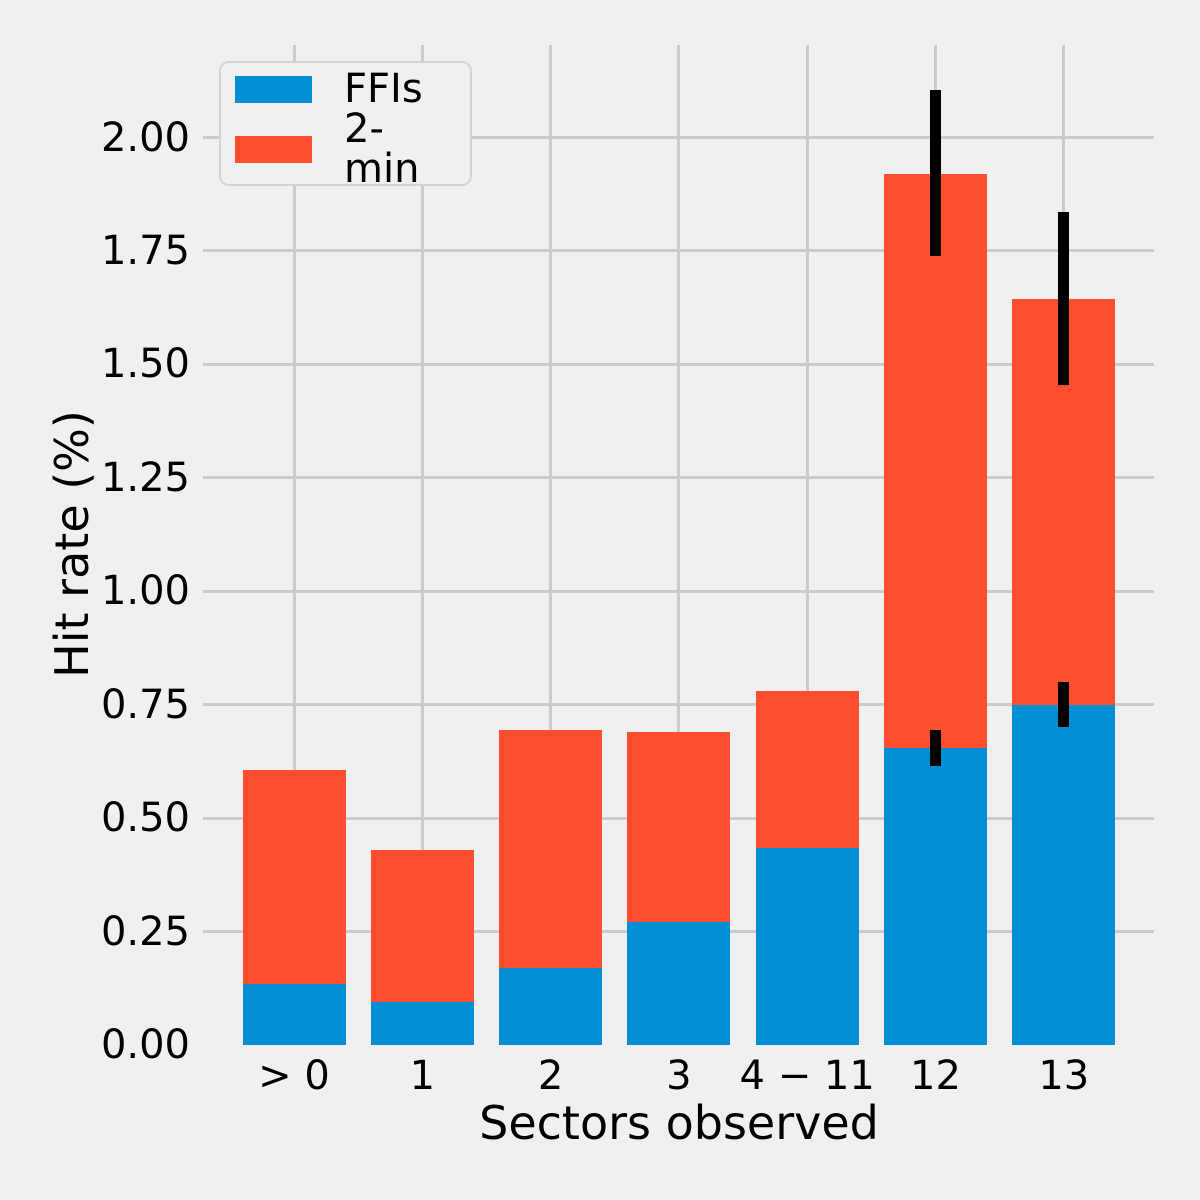 This screenshot has height=1200, width=1200. Describe the element at coordinates (145, 250) in the screenshot. I see `y-tick-label: 1.75` at that location.